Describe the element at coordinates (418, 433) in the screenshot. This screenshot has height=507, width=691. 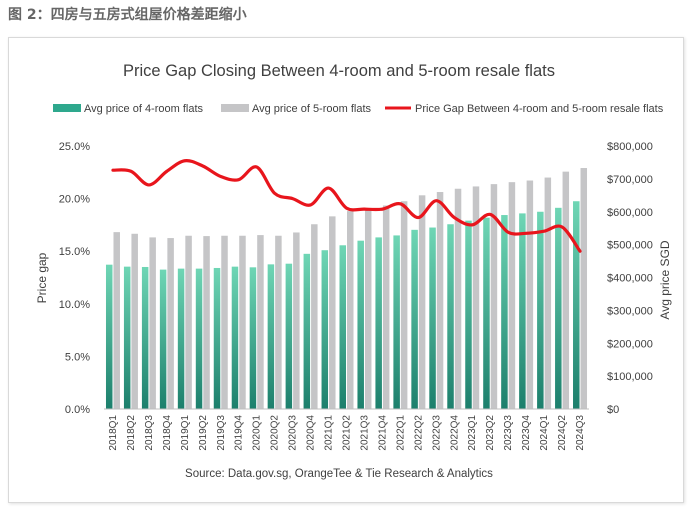
I see `x-tick-label: 2022Q2` at that location.